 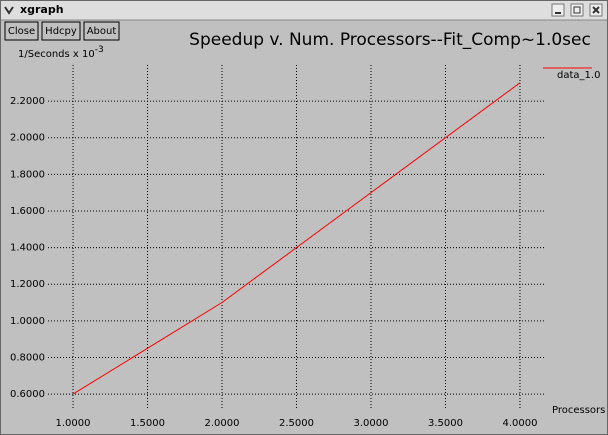 What do you see at coordinates (27, 357) in the screenshot?
I see `y-tick-label: 0.8000` at bounding box center [27, 357].